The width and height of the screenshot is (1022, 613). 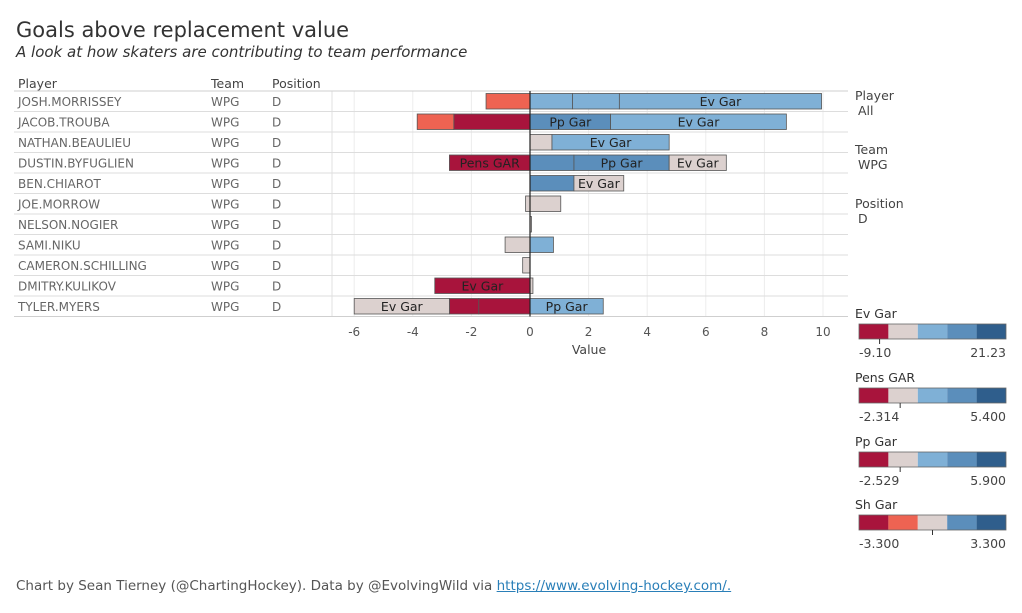 I want to click on player-name: CAMERON.SCHILLING, so click(x=82, y=266).